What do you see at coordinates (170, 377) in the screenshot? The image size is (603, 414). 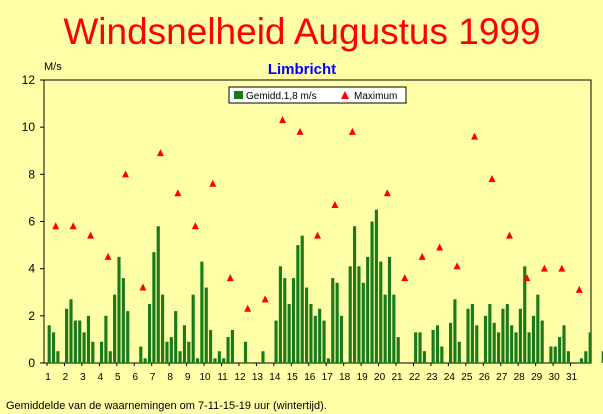 I see `x-tick-label: 8` at bounding box center [170, 377].